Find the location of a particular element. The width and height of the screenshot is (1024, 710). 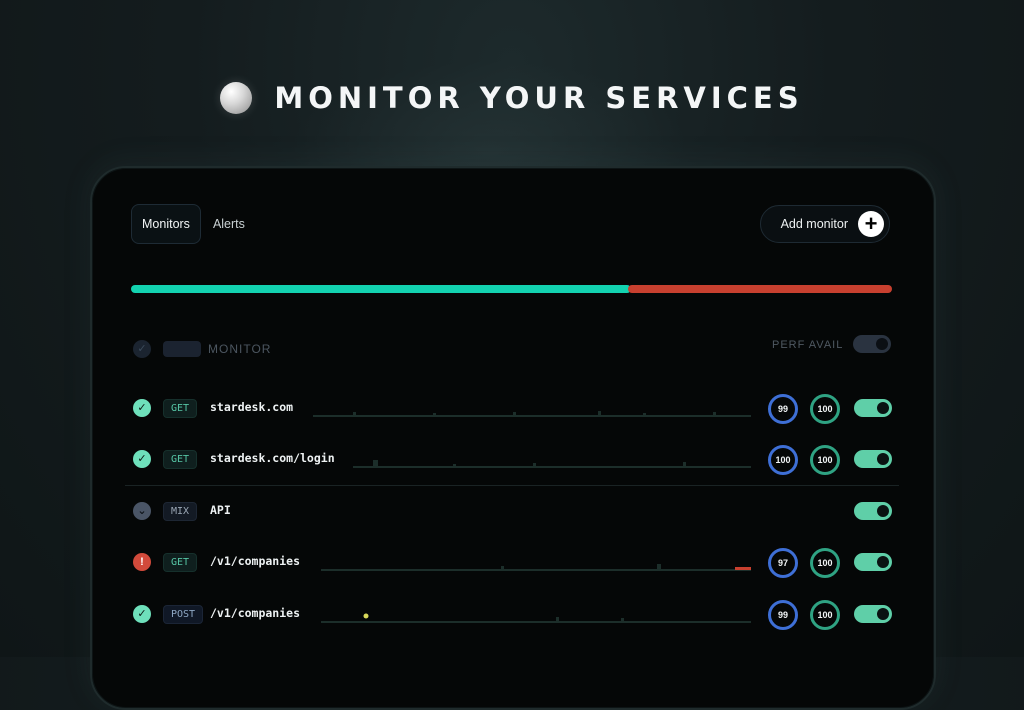

monitor-name: stardesk.com/login is located at coordinates (272, 458).